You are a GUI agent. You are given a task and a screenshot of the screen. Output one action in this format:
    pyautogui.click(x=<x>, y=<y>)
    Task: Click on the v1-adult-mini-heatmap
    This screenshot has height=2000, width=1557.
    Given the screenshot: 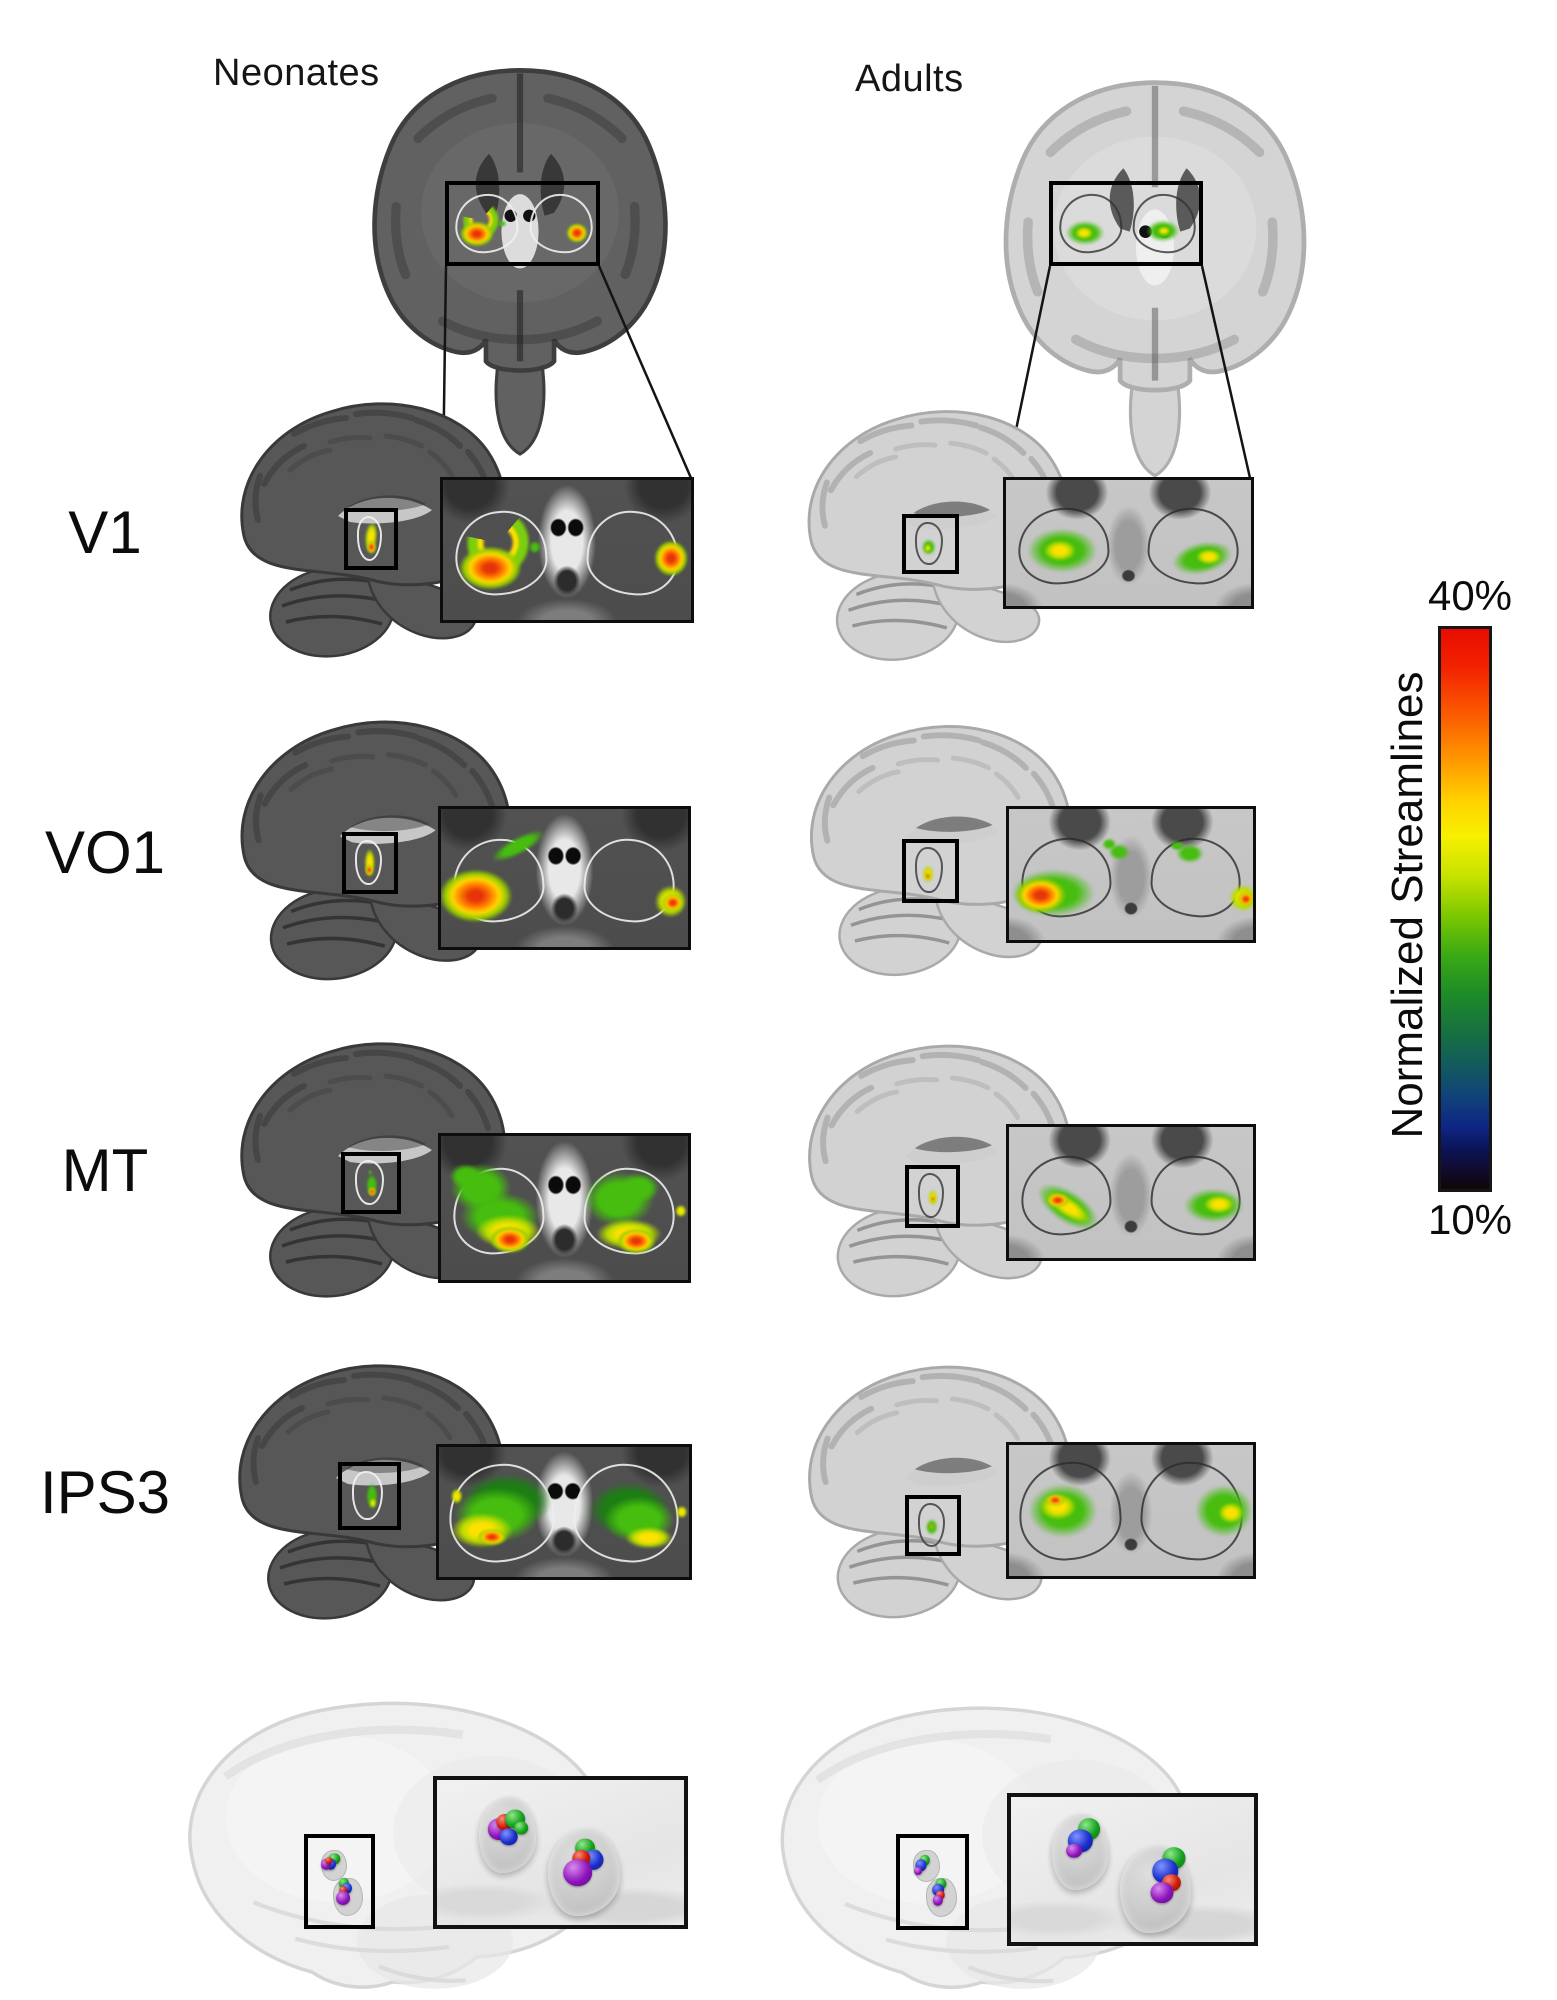 What is the action you would take?
    pyautogui.click(x=930, y=544)
    